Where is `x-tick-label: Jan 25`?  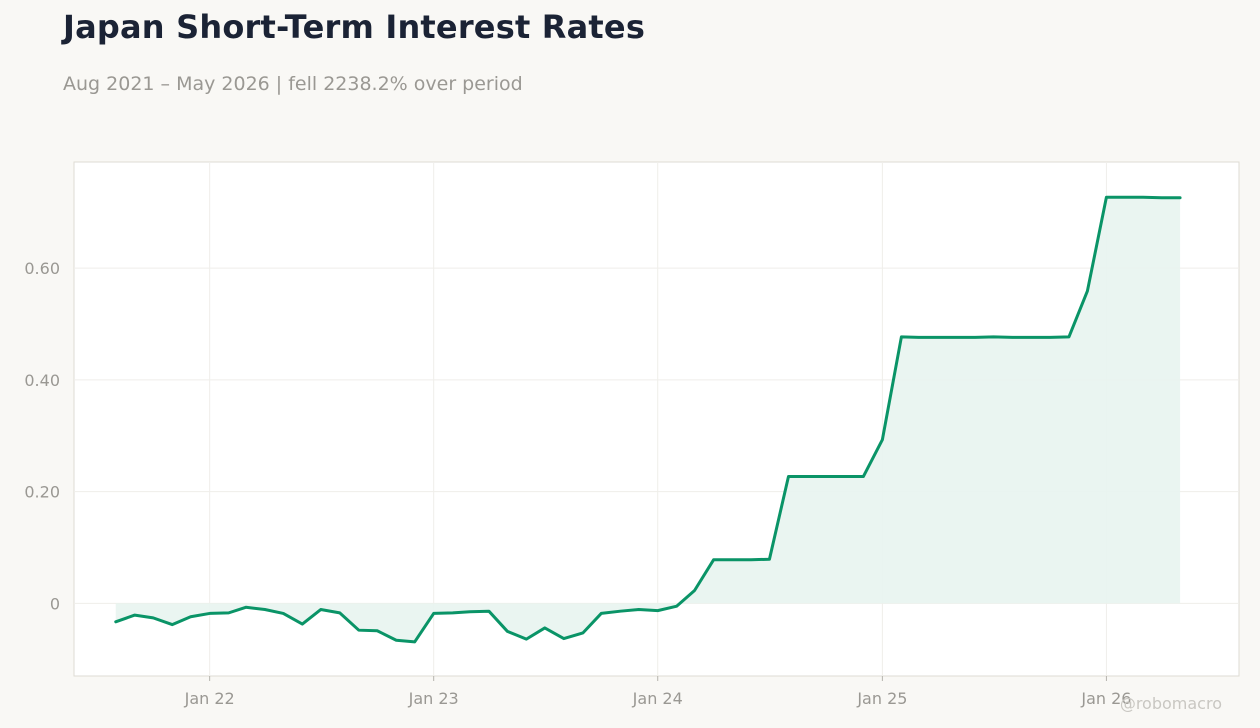
x-tick-label: Jan 25 is located at coordinates (881, 698).